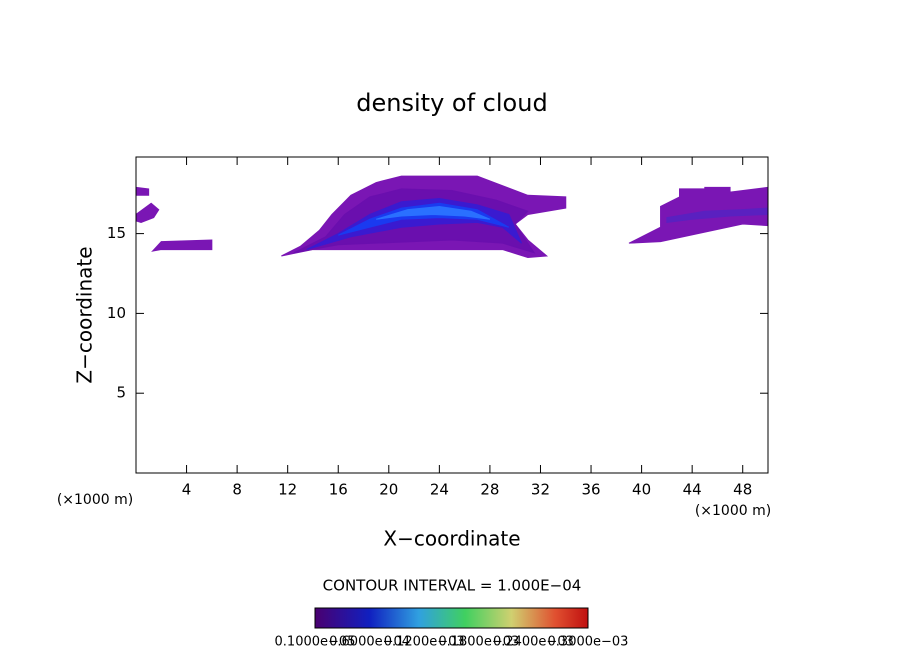 The image size is (904, 654). Describe the element at coordinates (116, 233) in the screenshot. I see `y-tick-label: 15` at that location.